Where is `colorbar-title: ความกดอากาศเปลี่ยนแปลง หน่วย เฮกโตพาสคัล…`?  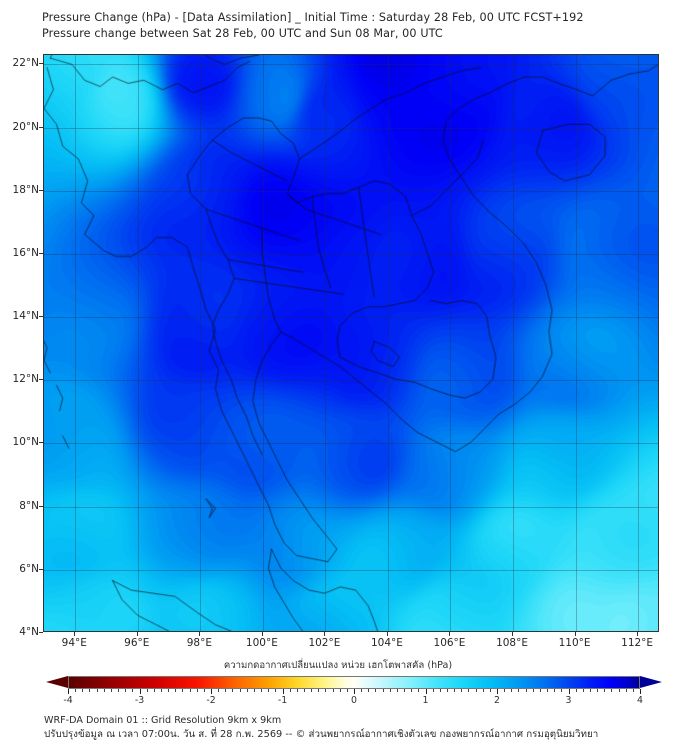
colorbar-title: ความกดอากาศเปลี่ยนแปลง หน่วย เฮกโตพาสคัล… is located at coordinates (338, 665).